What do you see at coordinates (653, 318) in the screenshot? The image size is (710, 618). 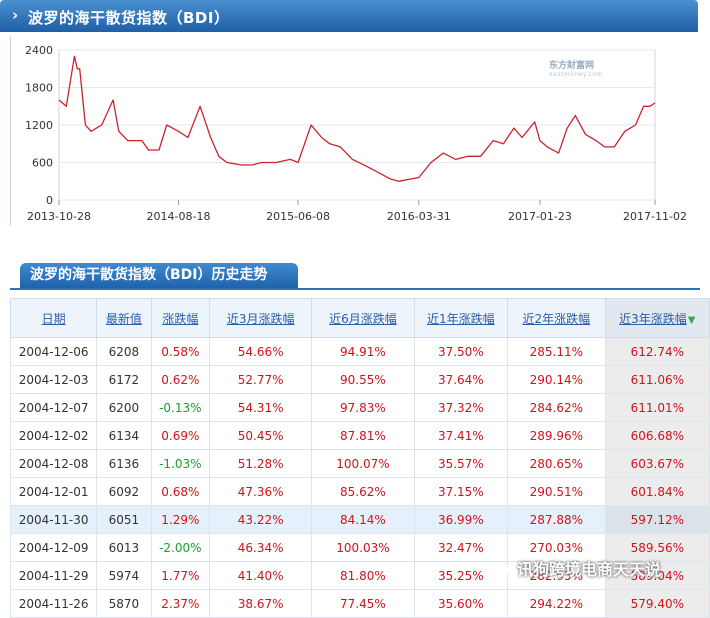 I see `col-header-3y-label: 近3年涨跌幅` at bounding box center [653, 318].